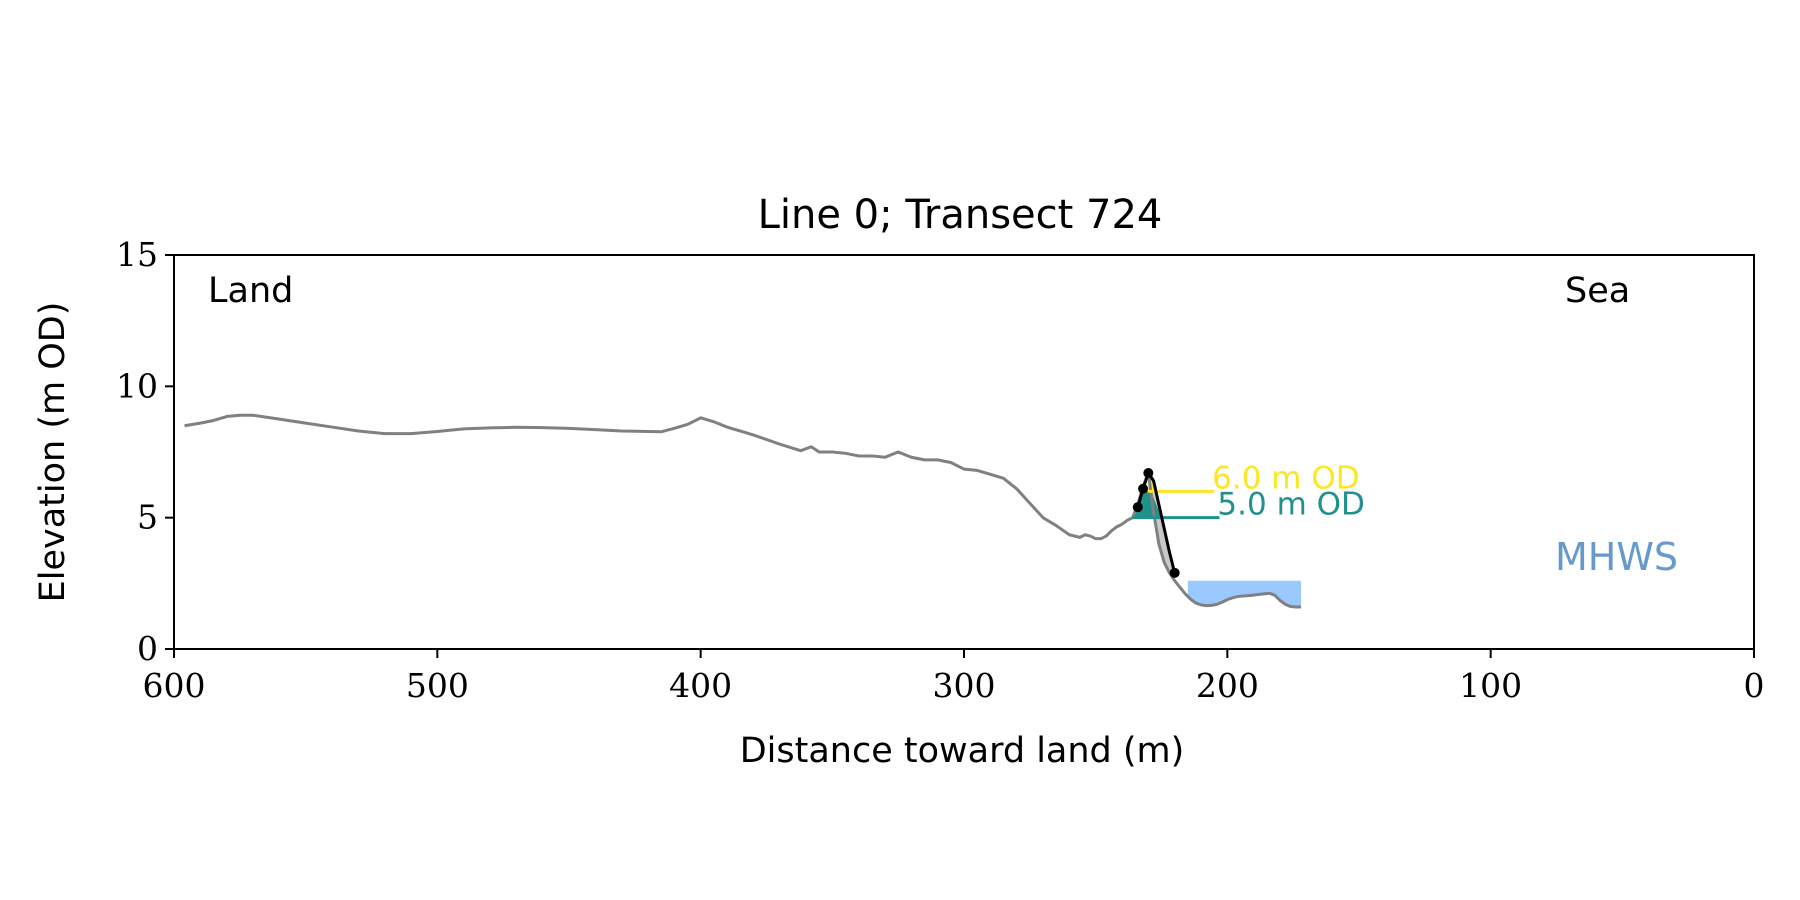 This screenshot has width=1800, height=900. I want to click on profile-line, so click(743, 511).